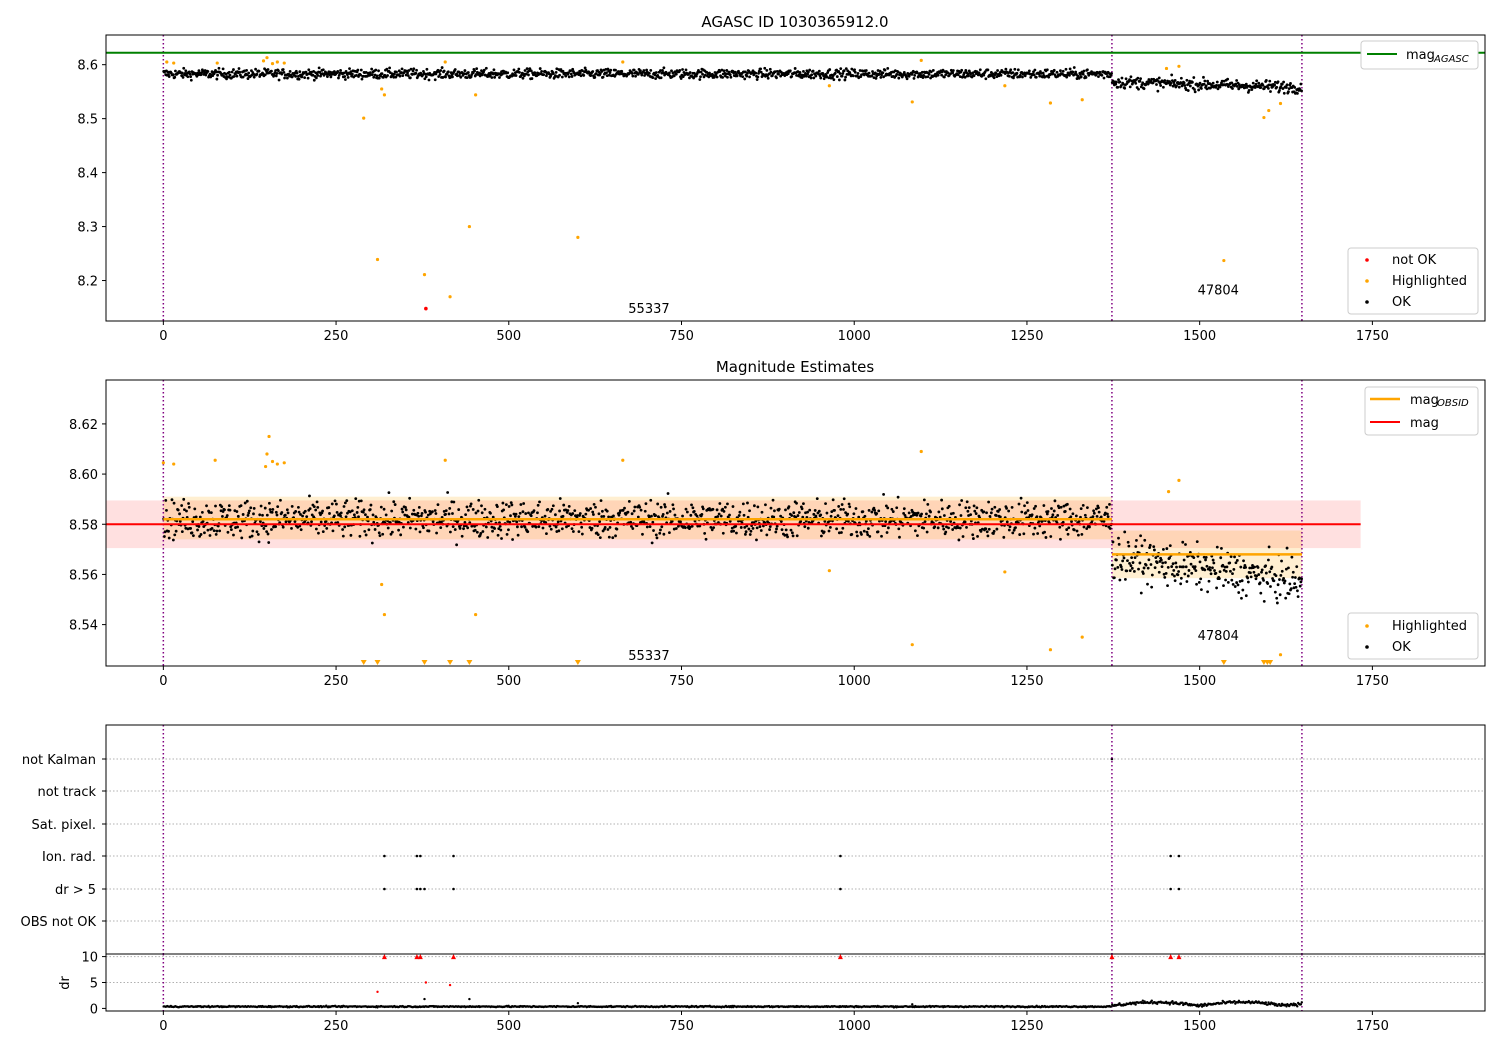  I want to click on flag-point, so click(1170, 856).